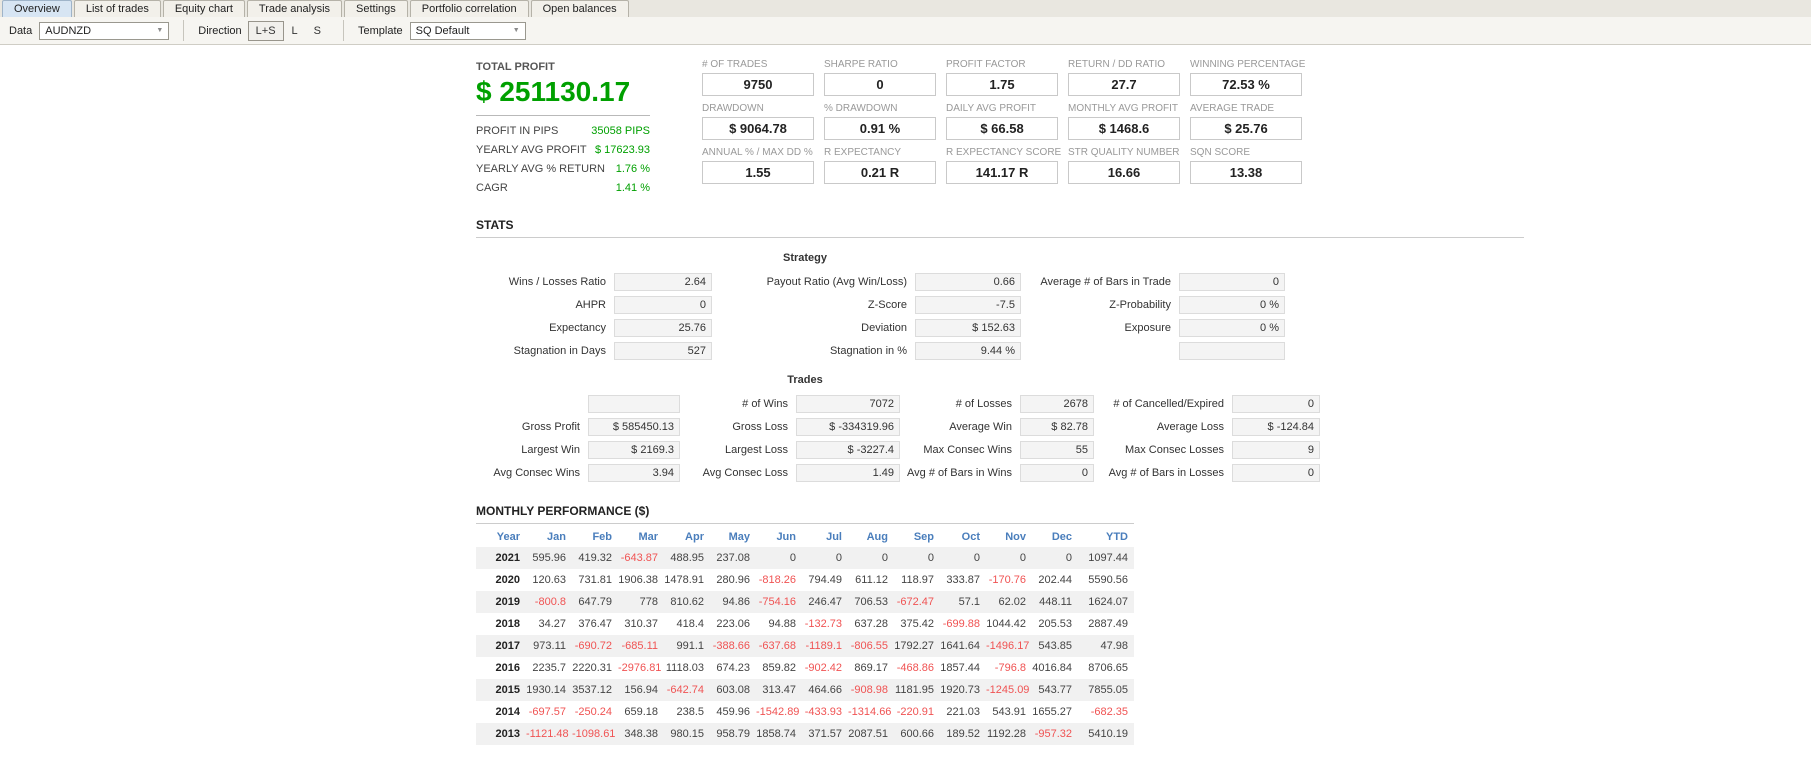 This screenshot has width=1811, height=769. What do you see at coordinates (507, 734) in the screenshot?
I see `monthly-year: 2013` at bounding box center [507, 734].